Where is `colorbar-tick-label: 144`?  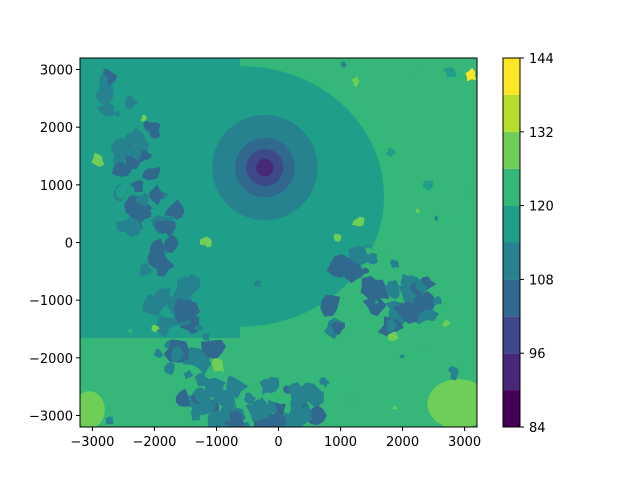 colorbar-tick-label: 144 is located at coordinates (541, 59).